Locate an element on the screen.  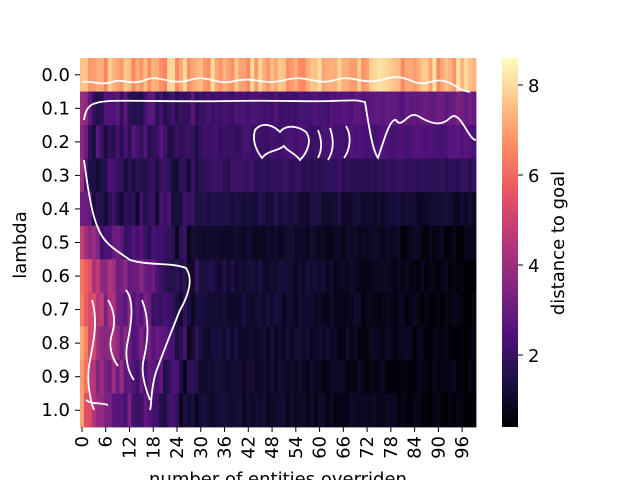
y-tick-label: 0.2 is located at coordinates (55, 142).